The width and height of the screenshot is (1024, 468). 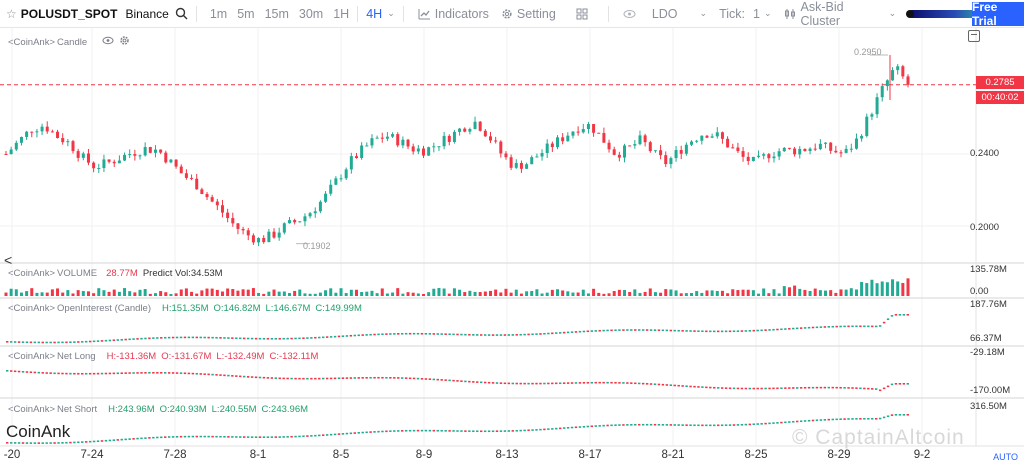 I want to click on symbol-selector: ☆ POLUSDT_SPOT Binance, so click(x=94, y=14).